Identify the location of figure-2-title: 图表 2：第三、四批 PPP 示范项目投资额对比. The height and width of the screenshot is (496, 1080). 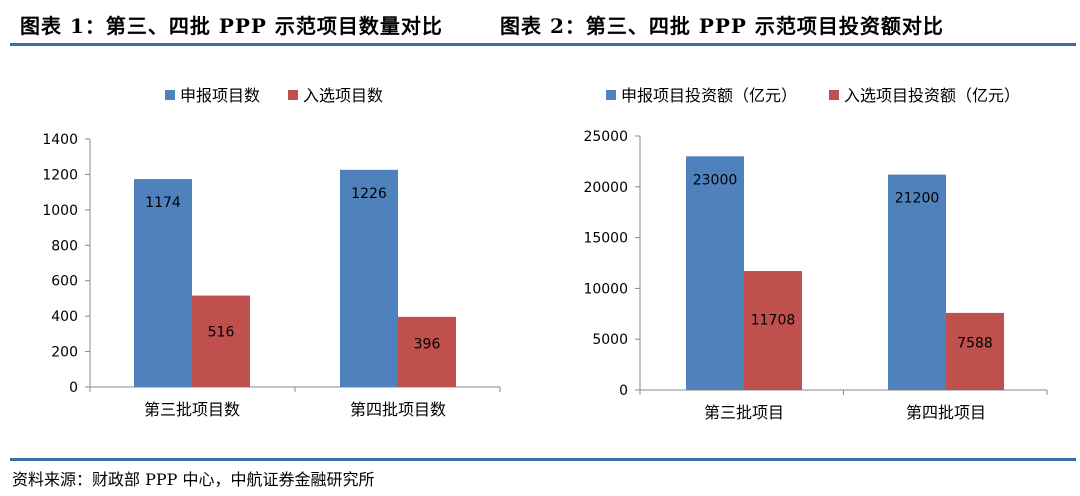
(722, 26).